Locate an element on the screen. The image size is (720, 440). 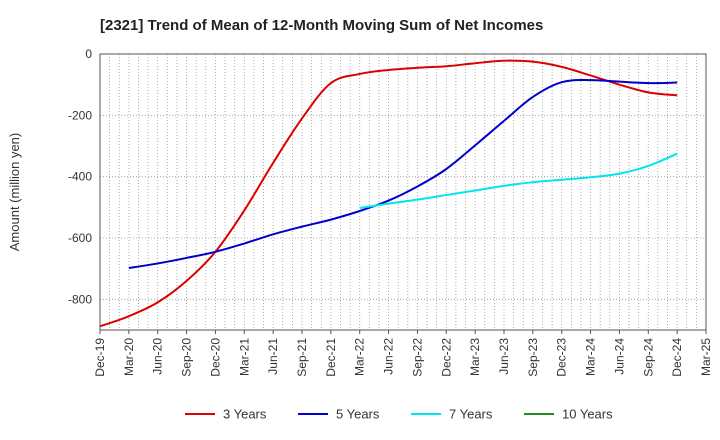
x-tick-label: Dec-22 is located at coordinates (446, 357).